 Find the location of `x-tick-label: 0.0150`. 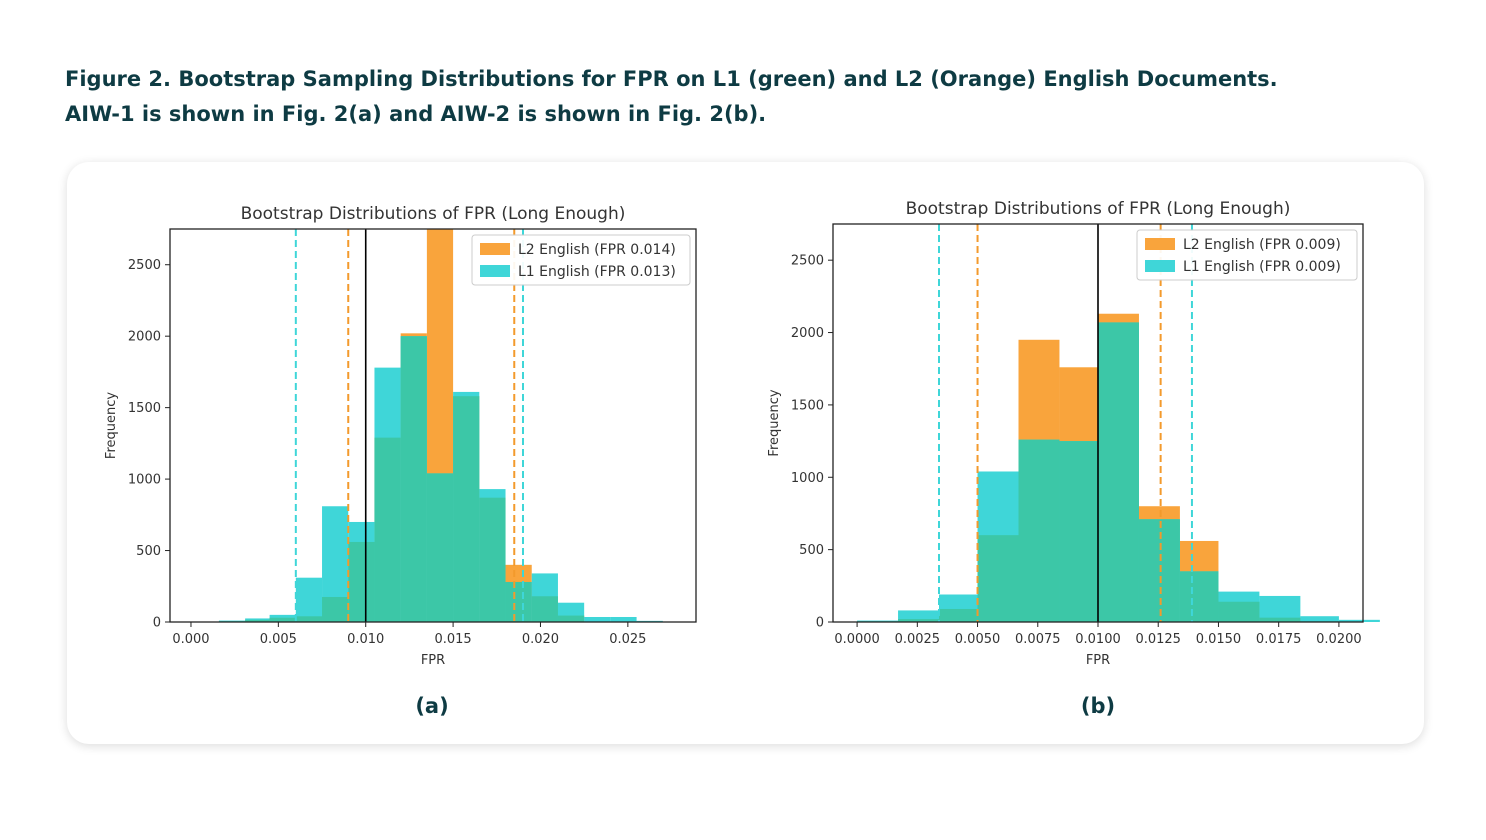

x-tick-label: 0.0150 is located at coordinates (1219, 639).